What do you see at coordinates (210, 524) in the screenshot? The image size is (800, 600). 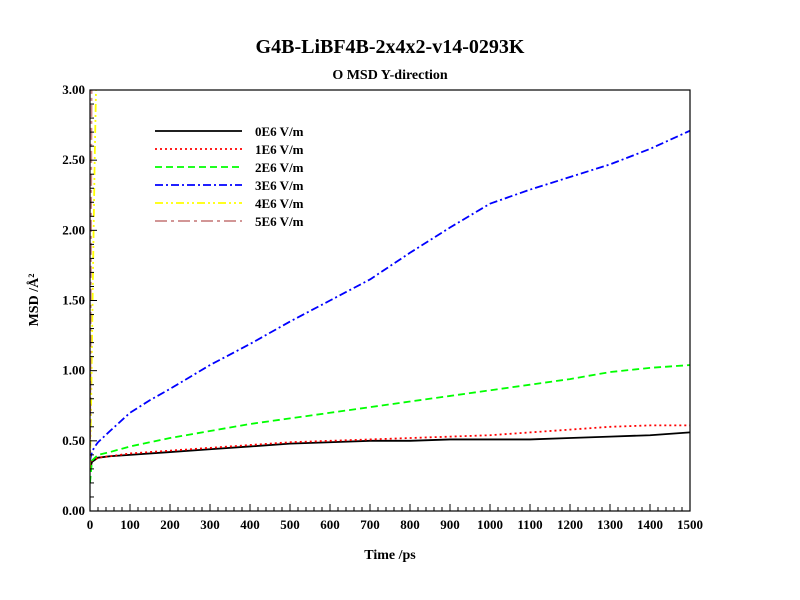 I see `x-tick-label: 300` at bounding box center [210, 524].